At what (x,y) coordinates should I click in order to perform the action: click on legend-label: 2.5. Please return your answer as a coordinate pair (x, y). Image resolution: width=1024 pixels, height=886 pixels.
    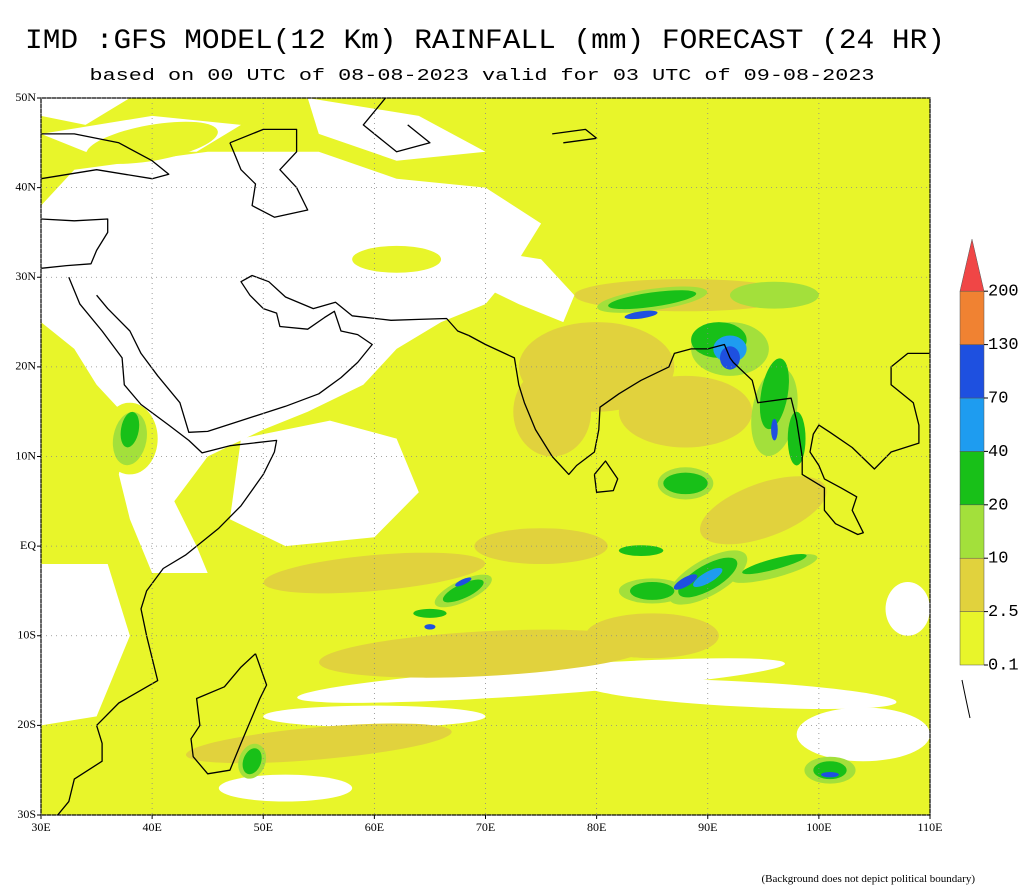
    Looking at the image, I should click on (1003, 612).